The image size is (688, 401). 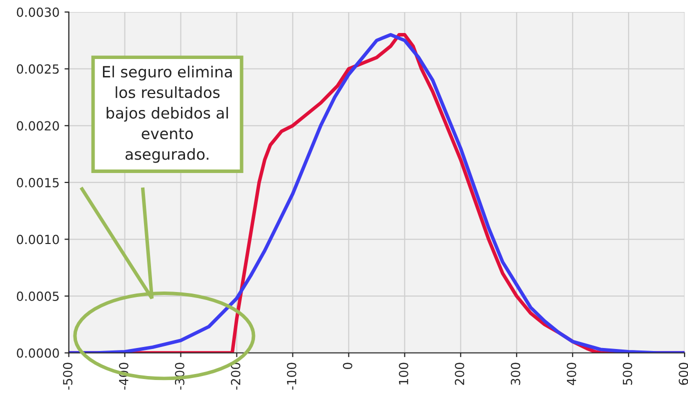 I want to click on x-tick-label: 600, so click(x=683, y=373).